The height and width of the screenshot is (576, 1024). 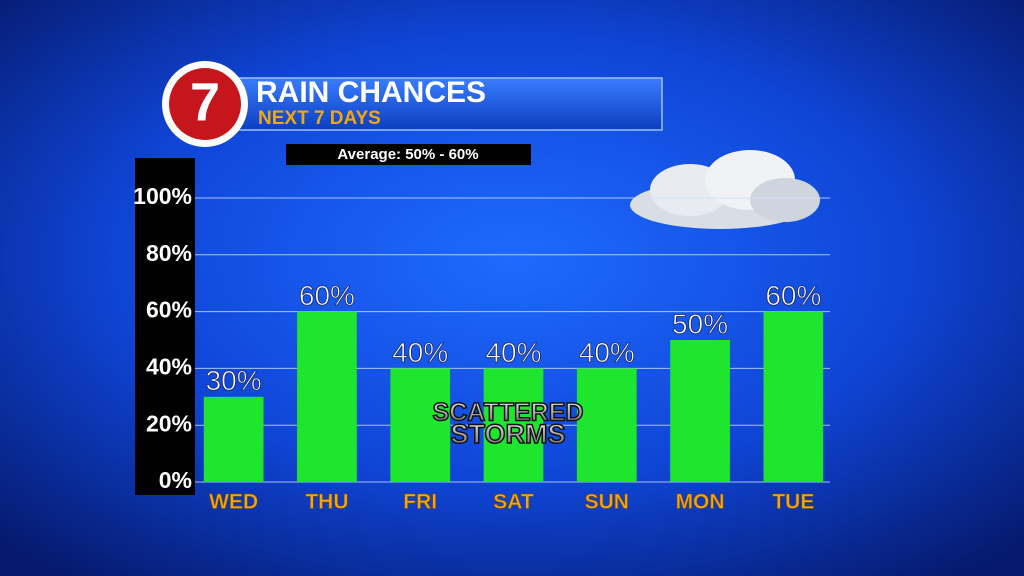 I want to click on x-tick-label: WED, so click(x=233, y=502).